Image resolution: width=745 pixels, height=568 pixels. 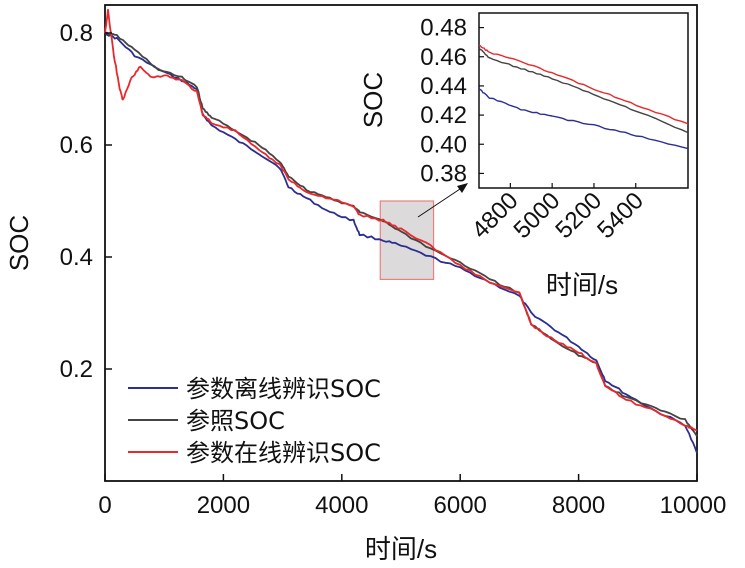 I want to click on main-x-tick-label: 2000, so click(x=223, y=505).